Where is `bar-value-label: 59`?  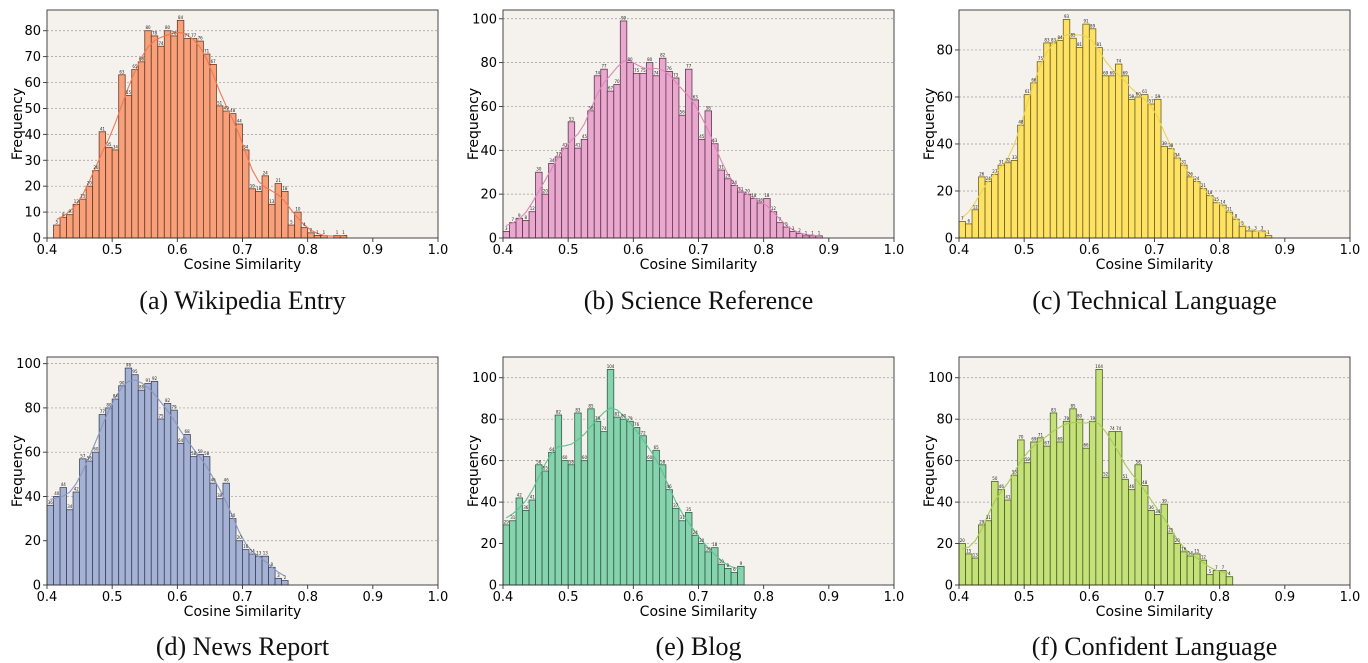
bar-value-label: 59 is located at coordinates (201, 451).